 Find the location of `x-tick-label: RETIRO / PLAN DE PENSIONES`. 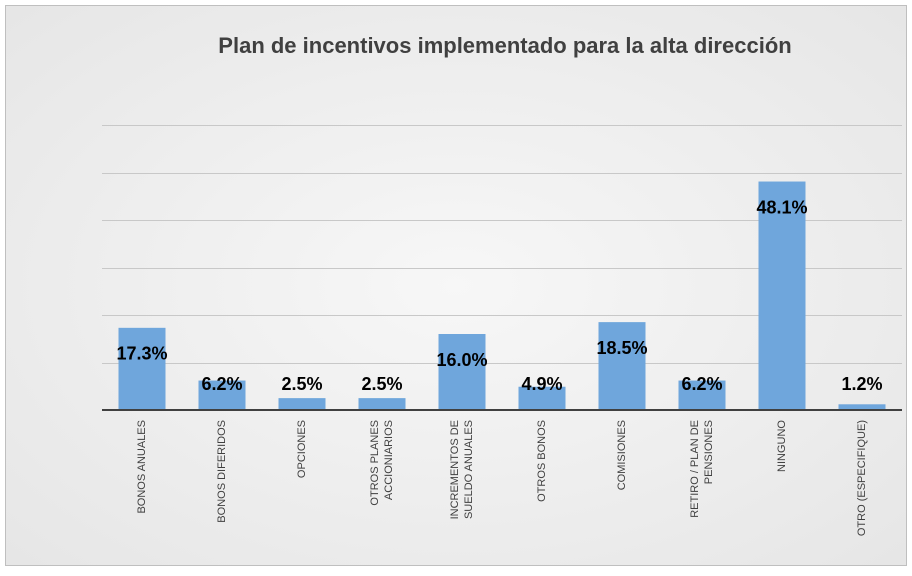

x-tick-label: RETIRO / PLAN DE PENSIONES is located at coordinates (702, 469).